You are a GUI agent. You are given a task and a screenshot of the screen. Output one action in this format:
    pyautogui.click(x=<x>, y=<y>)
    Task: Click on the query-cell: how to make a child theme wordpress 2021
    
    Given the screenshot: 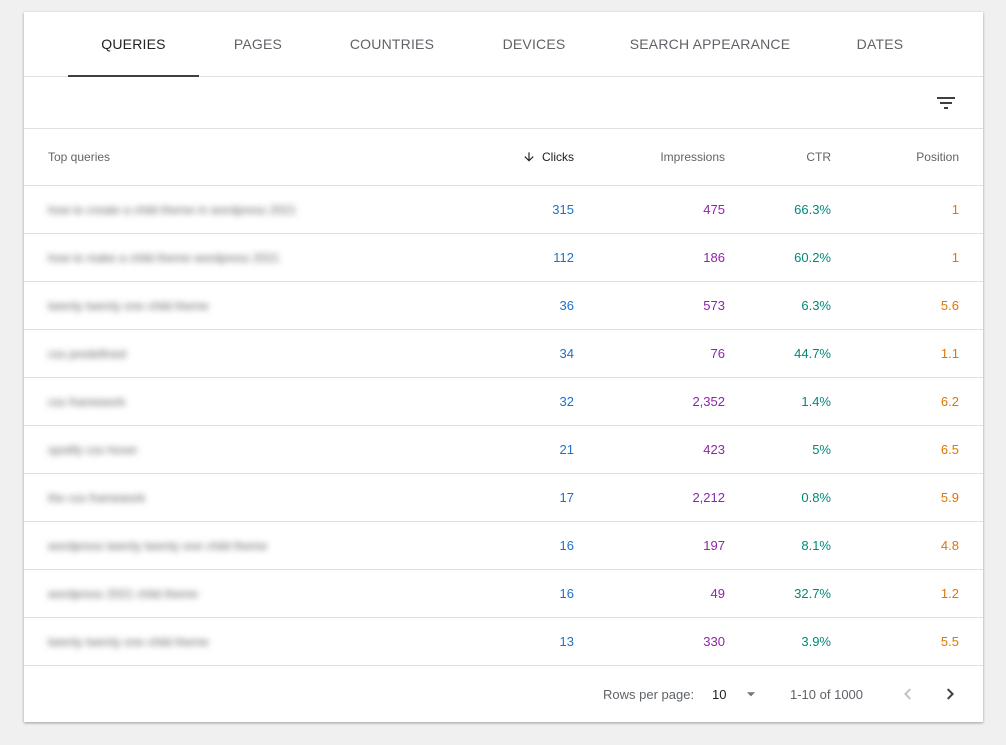 What is the action you would take?
    pyautogui.click(x=164, y=257)
    